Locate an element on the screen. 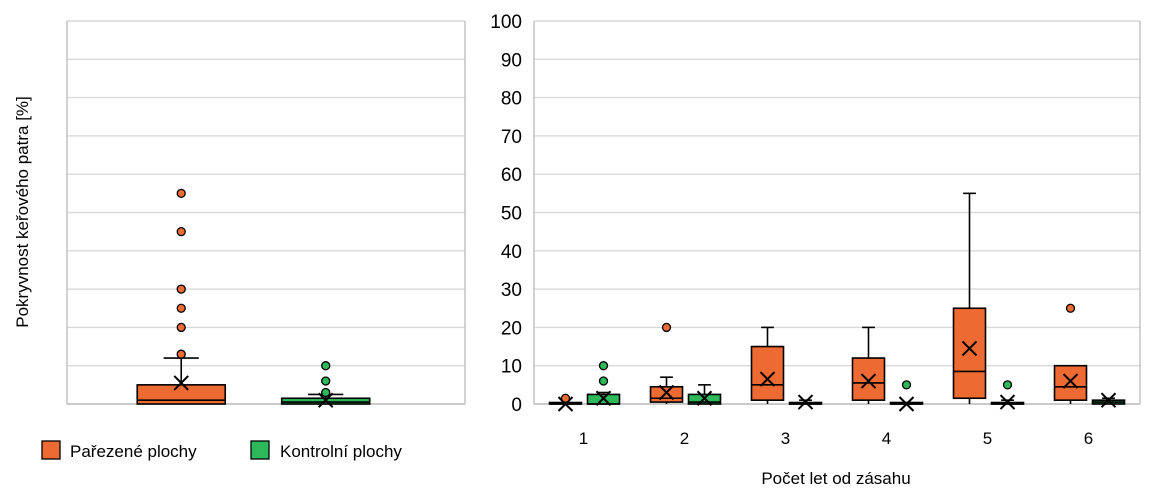 The width and height of the screenshot is (1154, 492). y-tick-label-60: 60 is located at coordinates (511, 175).